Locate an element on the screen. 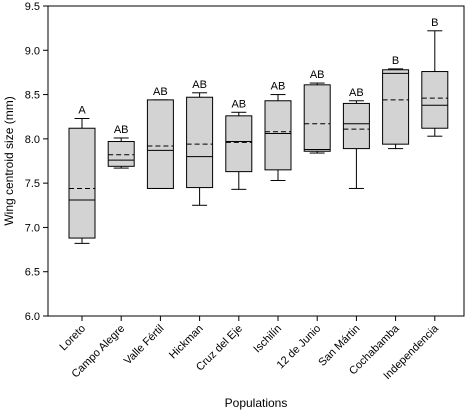 This screenshot has height=415, width=474. y-tick-label: 8.0 is located at coordinates (32, 140).